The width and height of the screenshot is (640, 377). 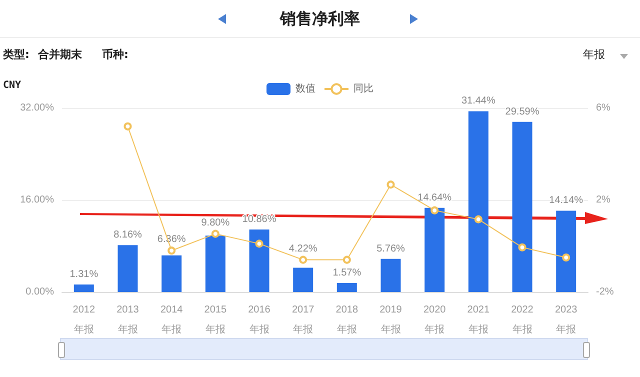 What do you see at coordinates (215, 320) in the screenshot?
I see `x-tick-label: 2015 年报` at bounding box center [215, 320].